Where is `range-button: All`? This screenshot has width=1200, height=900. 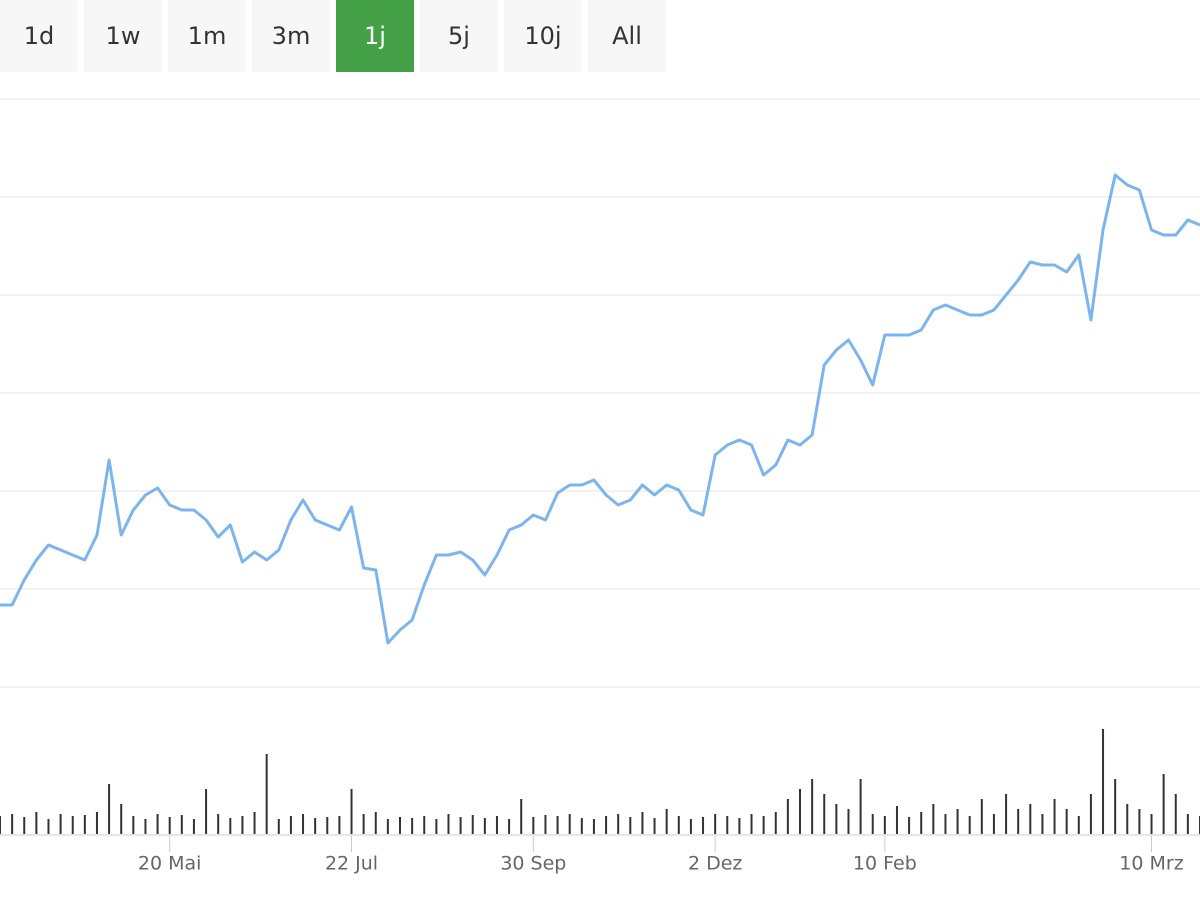
range-button: All is located at coordinates (627, 36).